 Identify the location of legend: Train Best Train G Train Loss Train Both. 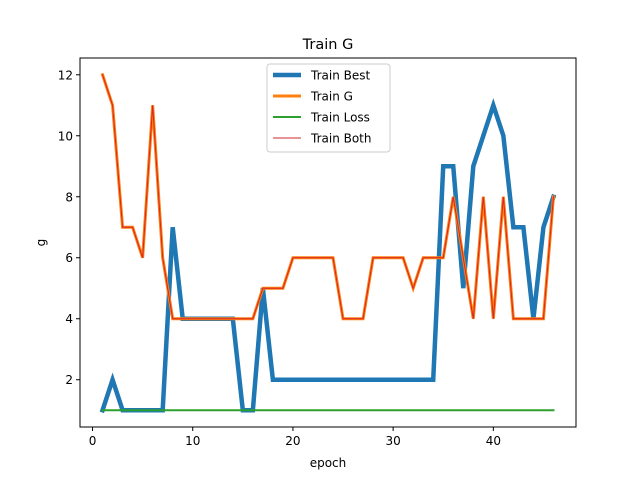
(328, 108).